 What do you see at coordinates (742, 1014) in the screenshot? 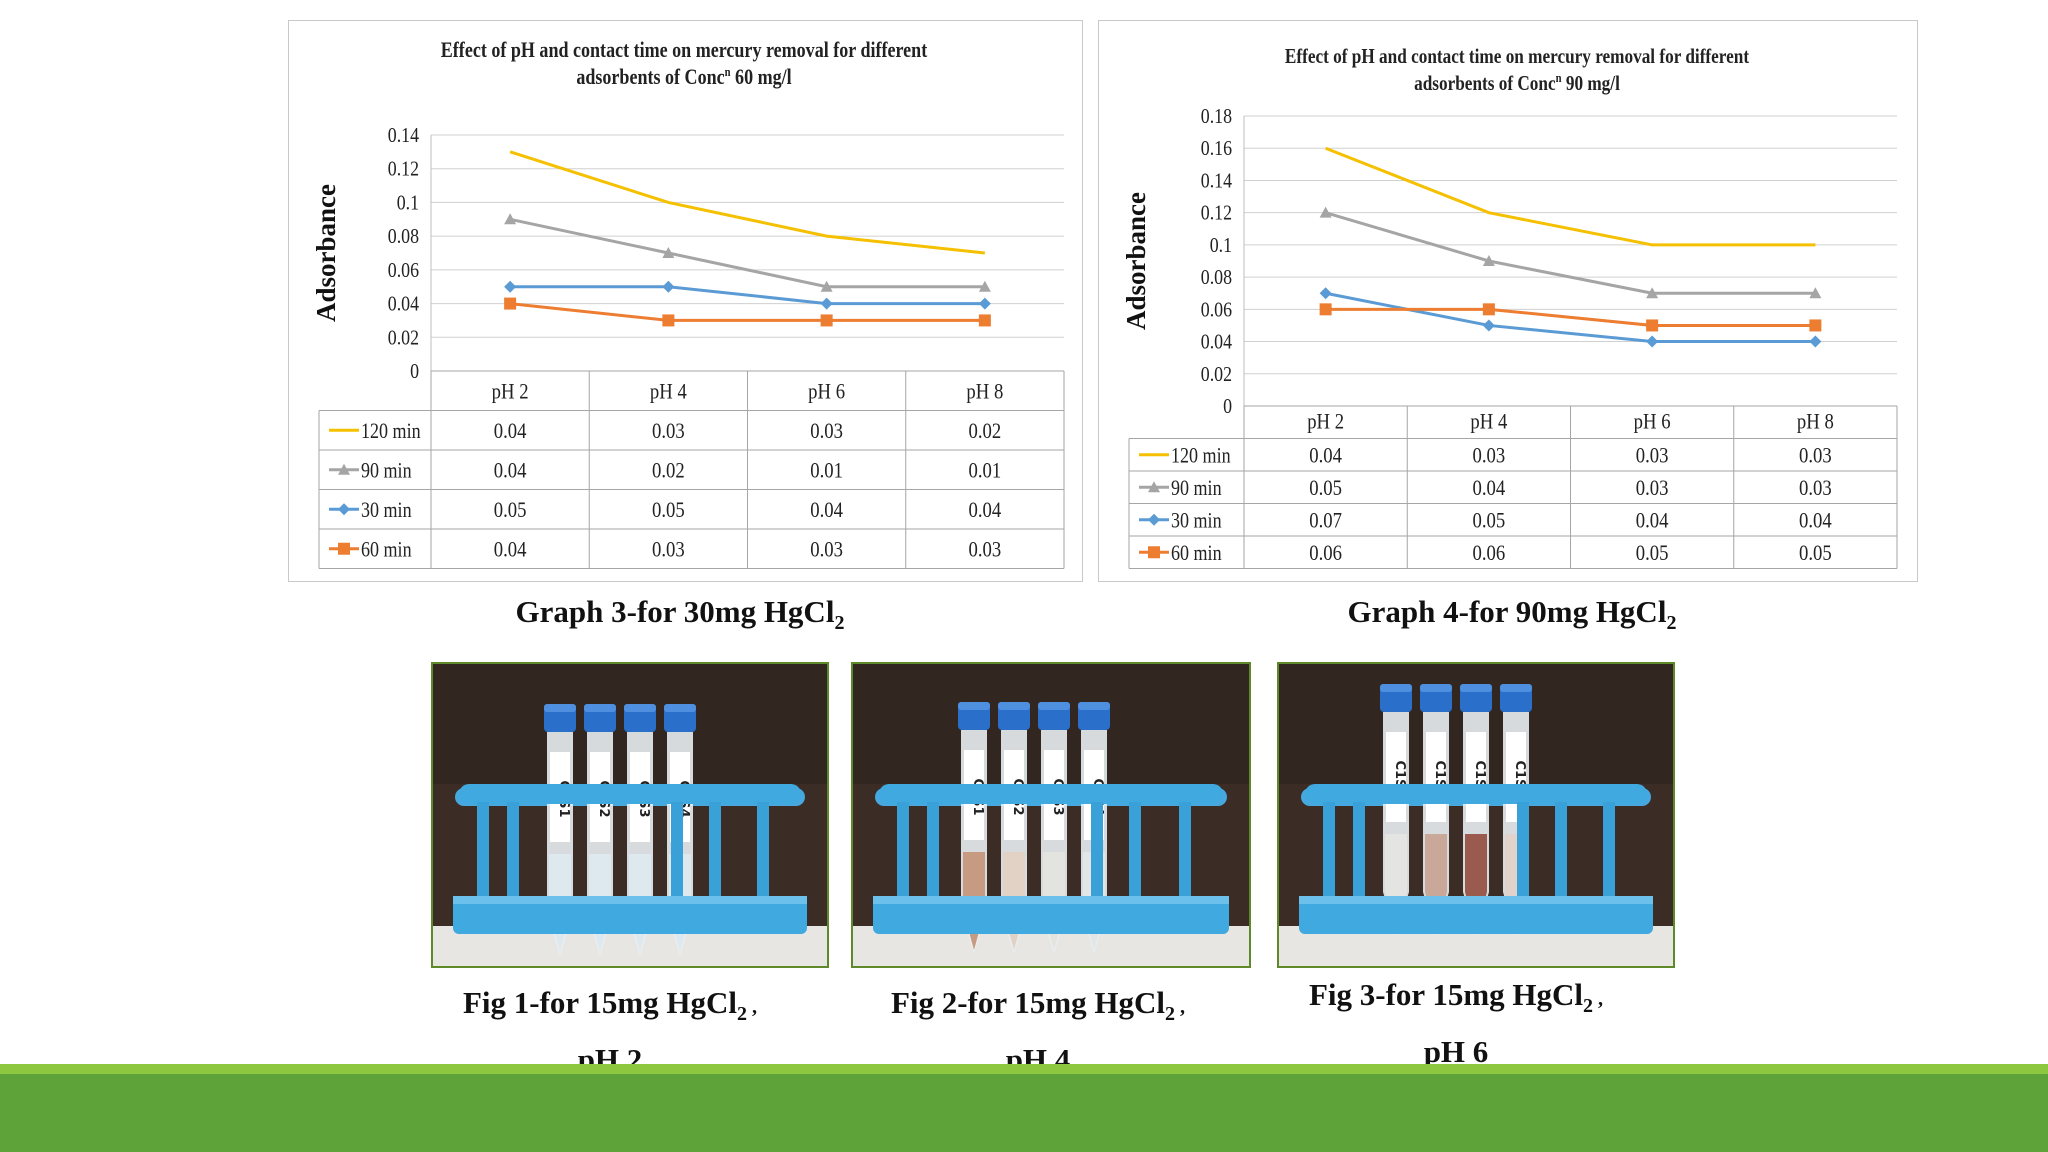
I see `figure-1-caption-sub: 2` at bounding box center [742, 1014].